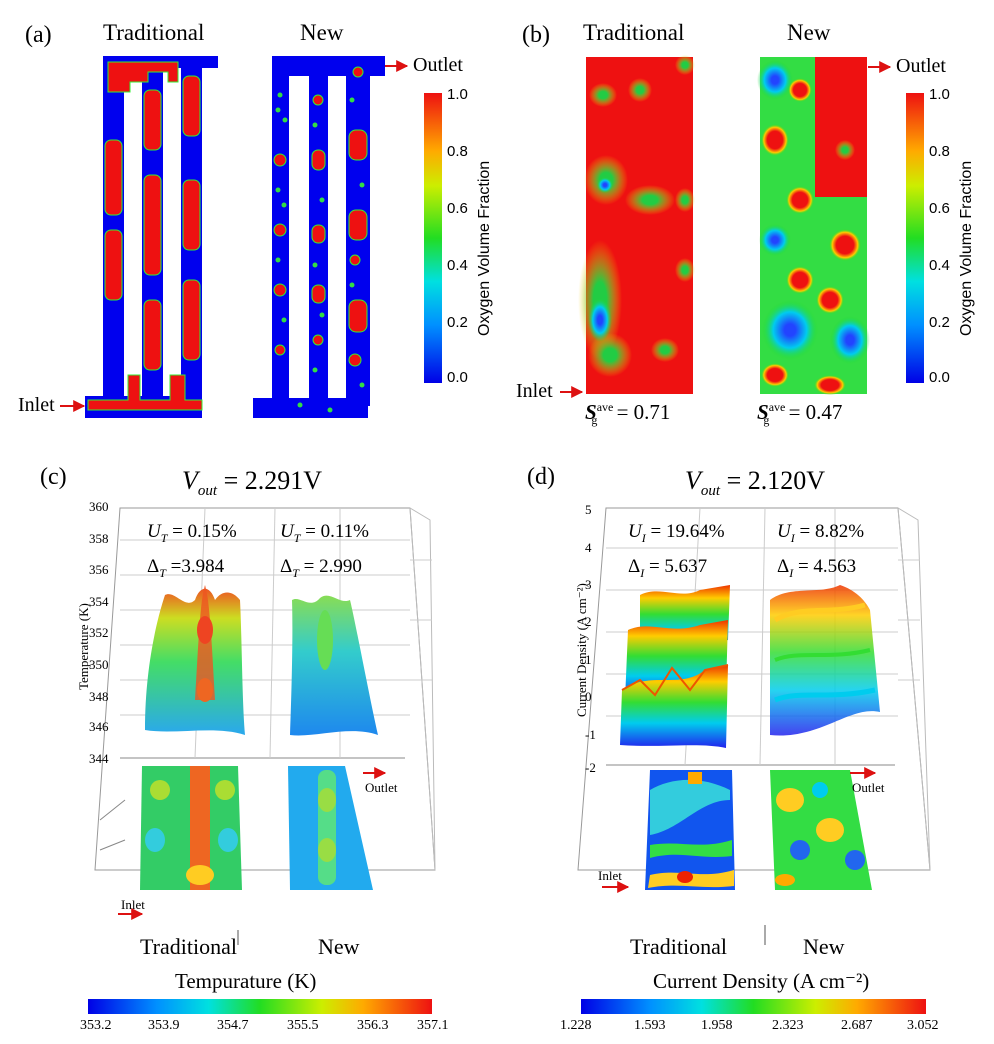 The width and height of the screenshot is (994, 1044). I want to click on panel-c-z-ticks: 360 358 356 354 352 350 348 346 344, so click(103, 634).